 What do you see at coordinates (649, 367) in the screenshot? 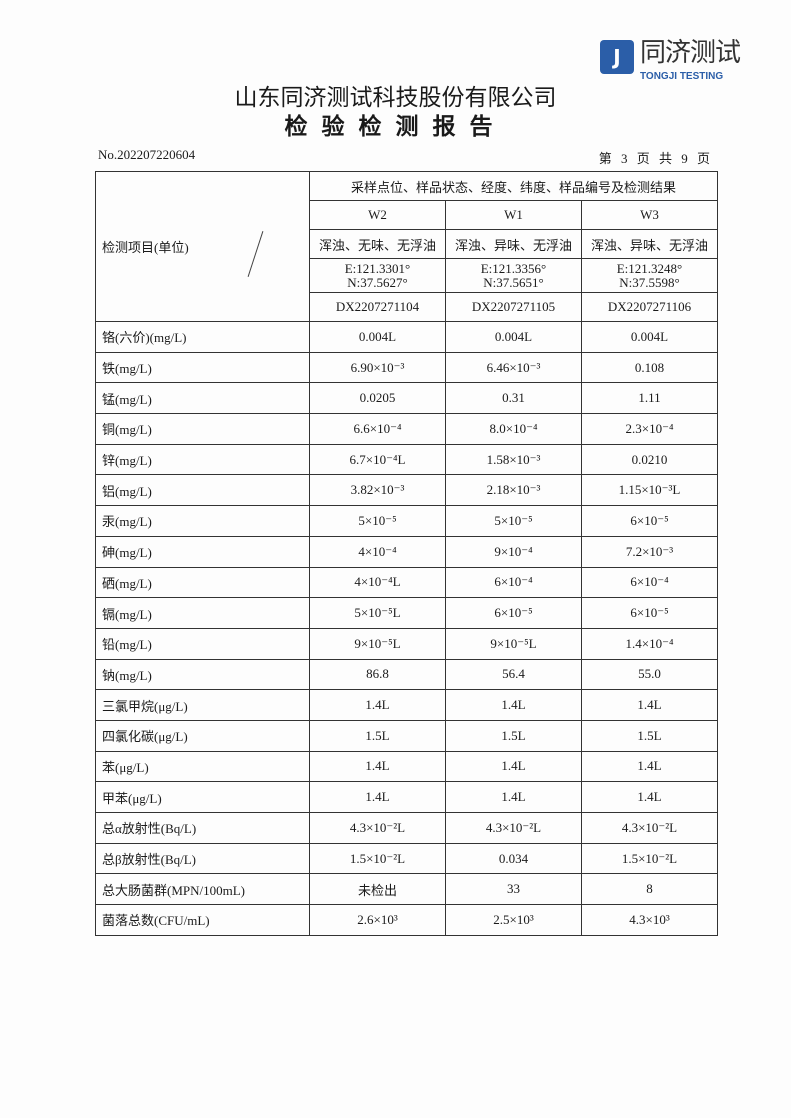
I see `result-value: 0.108` at bounding box center [649, 367].